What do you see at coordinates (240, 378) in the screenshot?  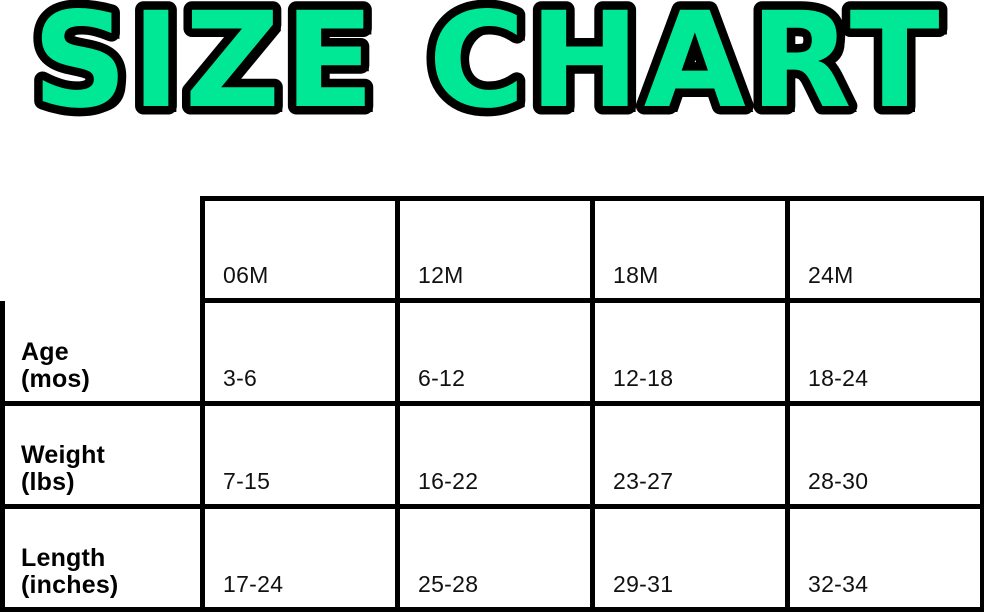 I see `cell-value: 3-6` at bounding box center [240, 378].